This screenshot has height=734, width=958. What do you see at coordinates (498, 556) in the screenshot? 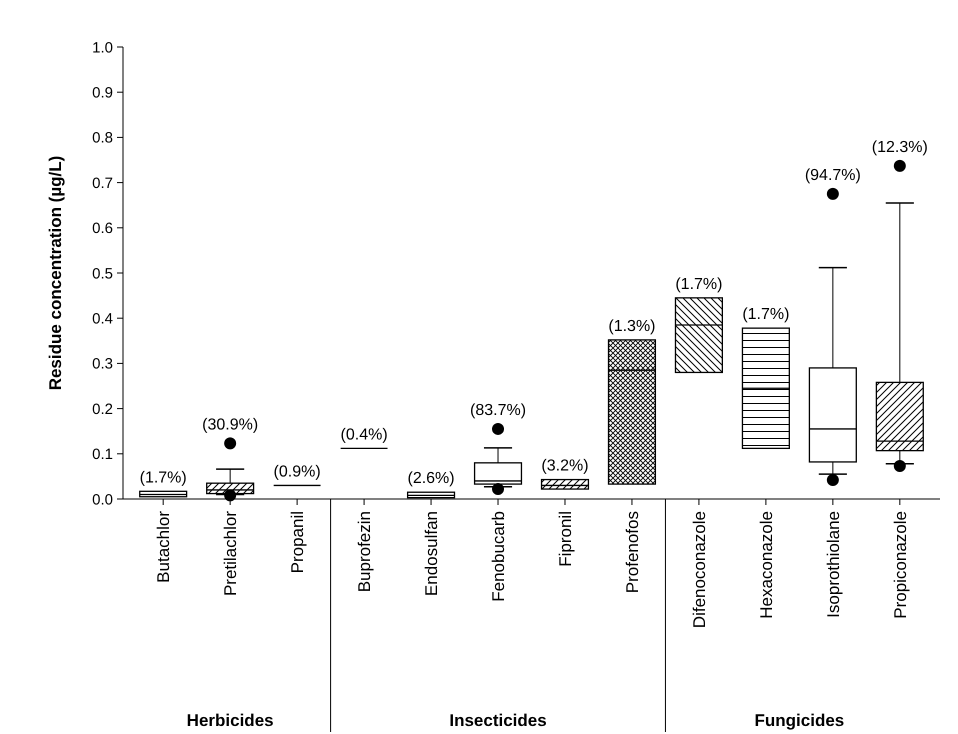
I see `x-tick-label: Fenobucarb` at bounding box center [498, 556].